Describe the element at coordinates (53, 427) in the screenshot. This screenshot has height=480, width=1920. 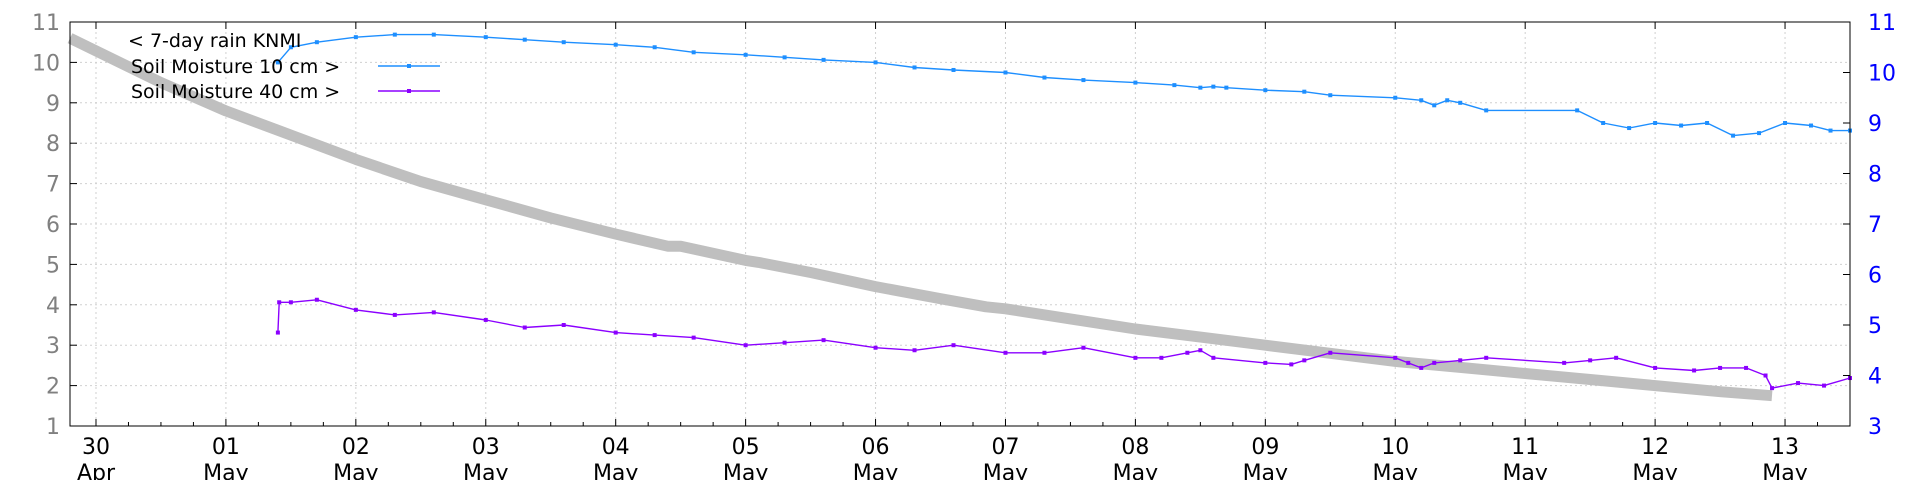
I see `y-left-tick-label: 1` at that location.